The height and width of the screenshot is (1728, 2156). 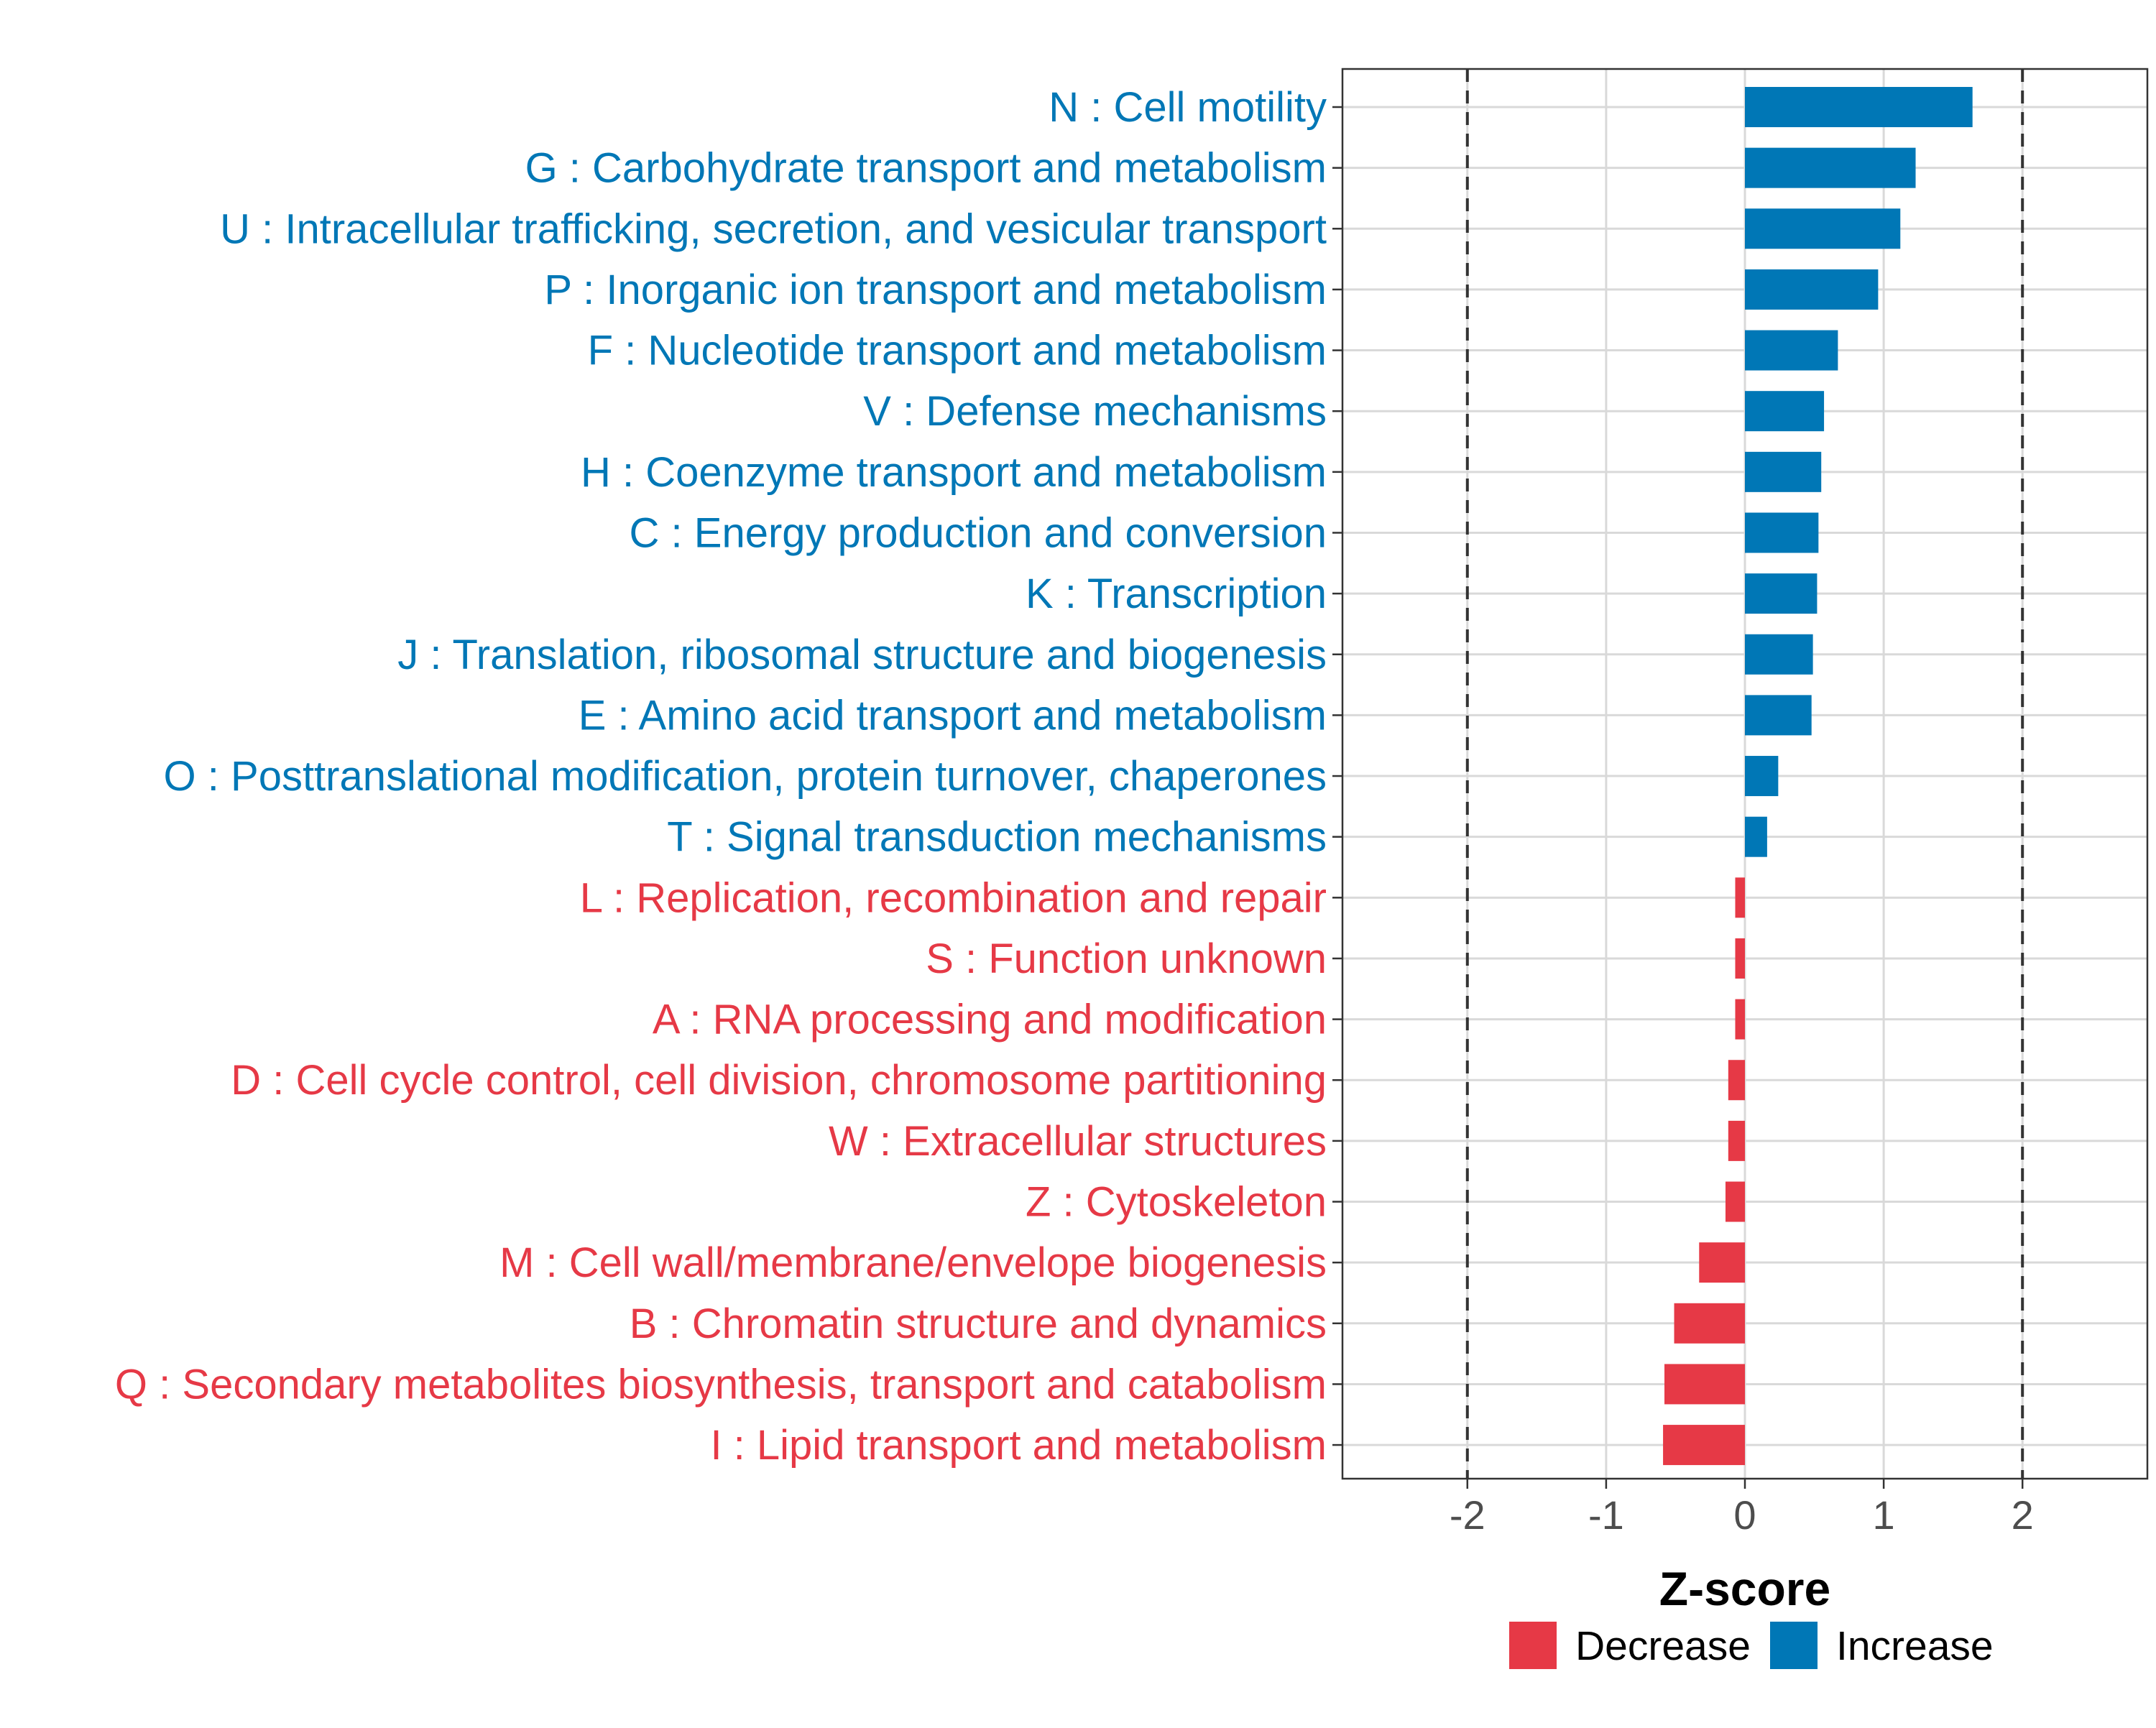 What do you see at coordinates (1752, 1646) in the screenshot?
I see `legend: Decrease Increase` at bounding box center [1752, 1646].